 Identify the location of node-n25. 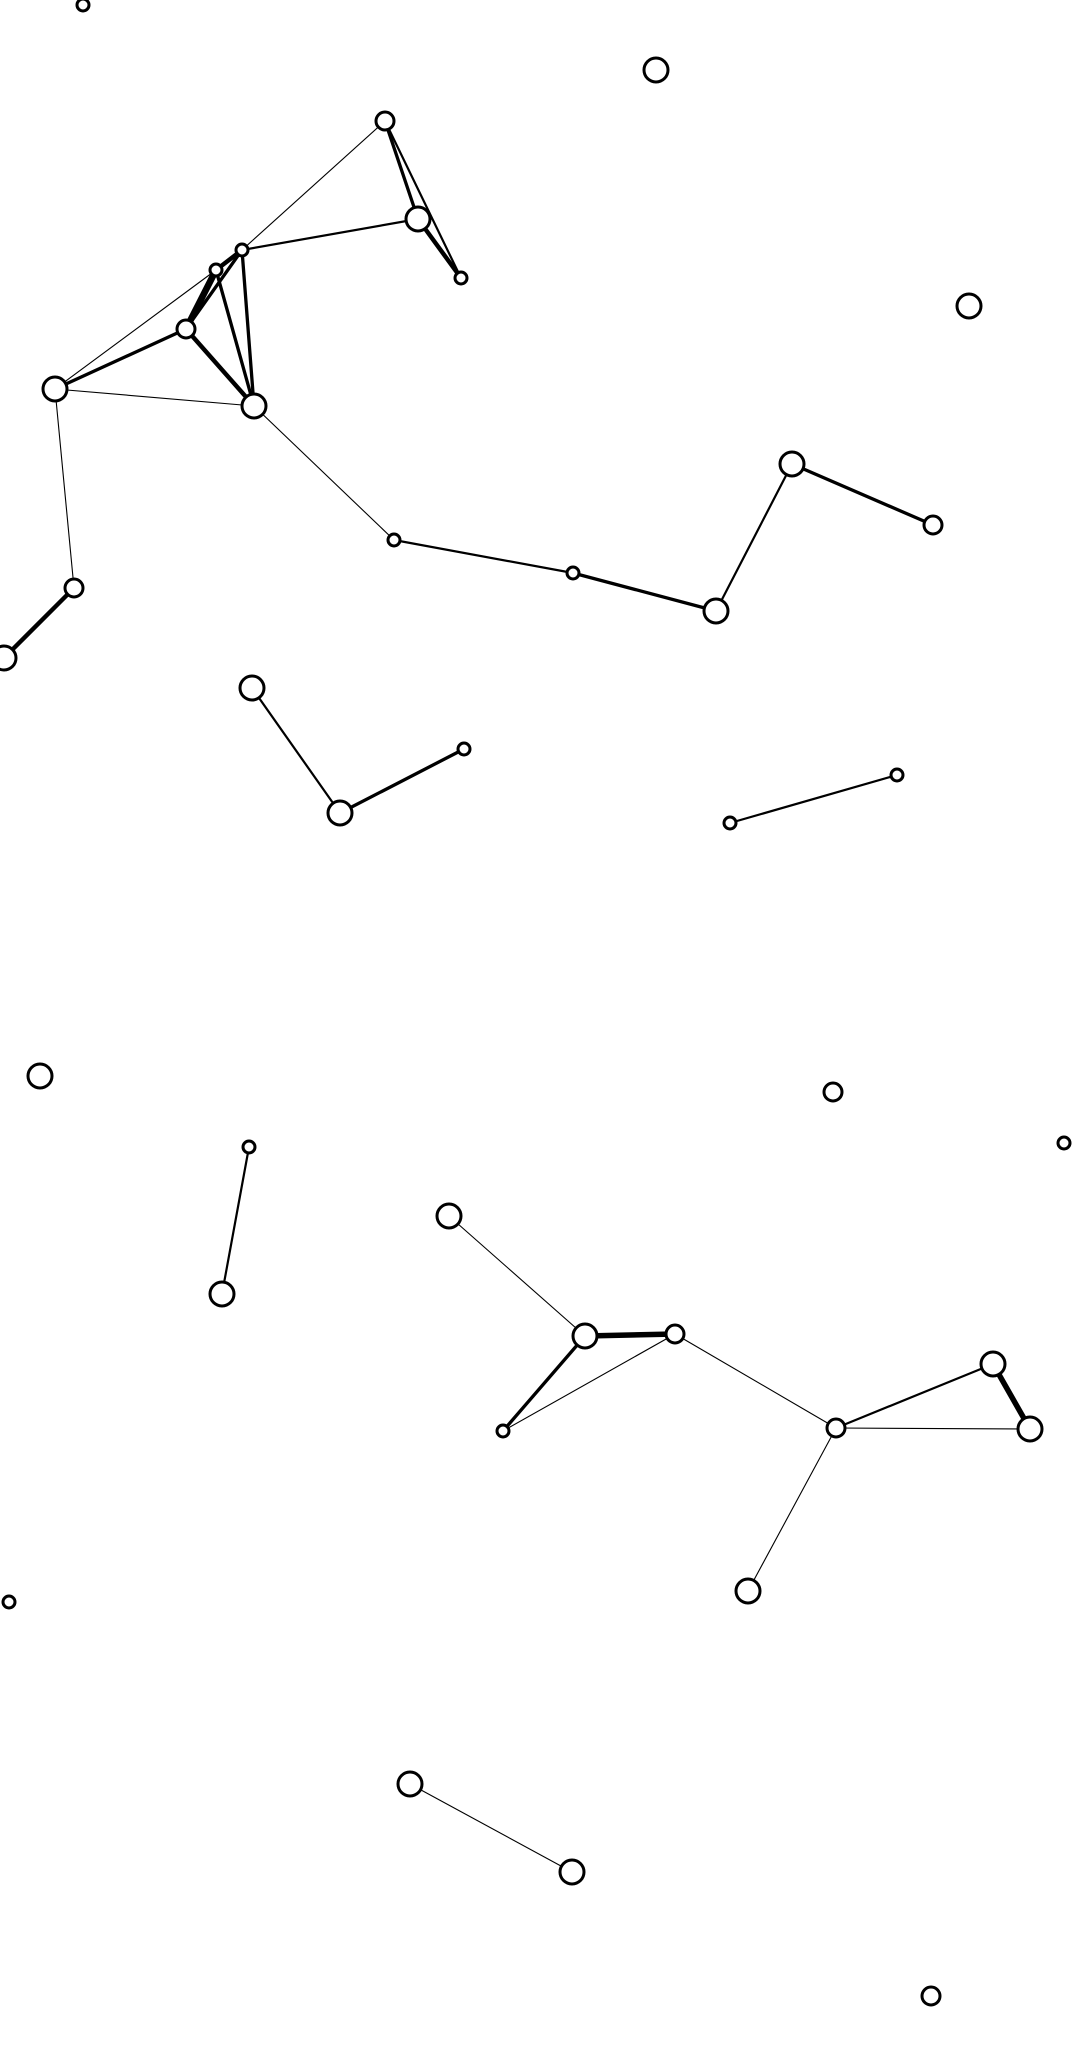
(833, 1092).